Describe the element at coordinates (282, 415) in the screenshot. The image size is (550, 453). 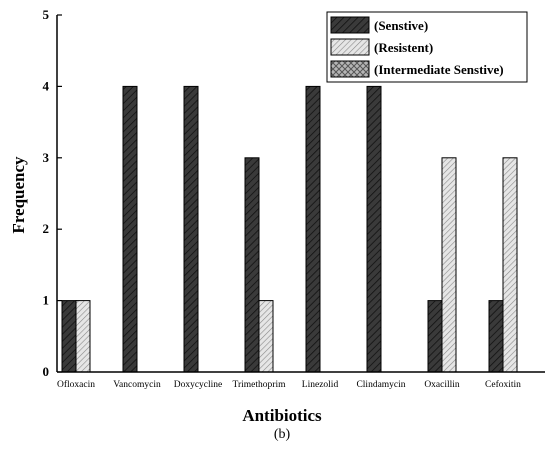
I see `x-axis-title: Antibiotics` at that location.